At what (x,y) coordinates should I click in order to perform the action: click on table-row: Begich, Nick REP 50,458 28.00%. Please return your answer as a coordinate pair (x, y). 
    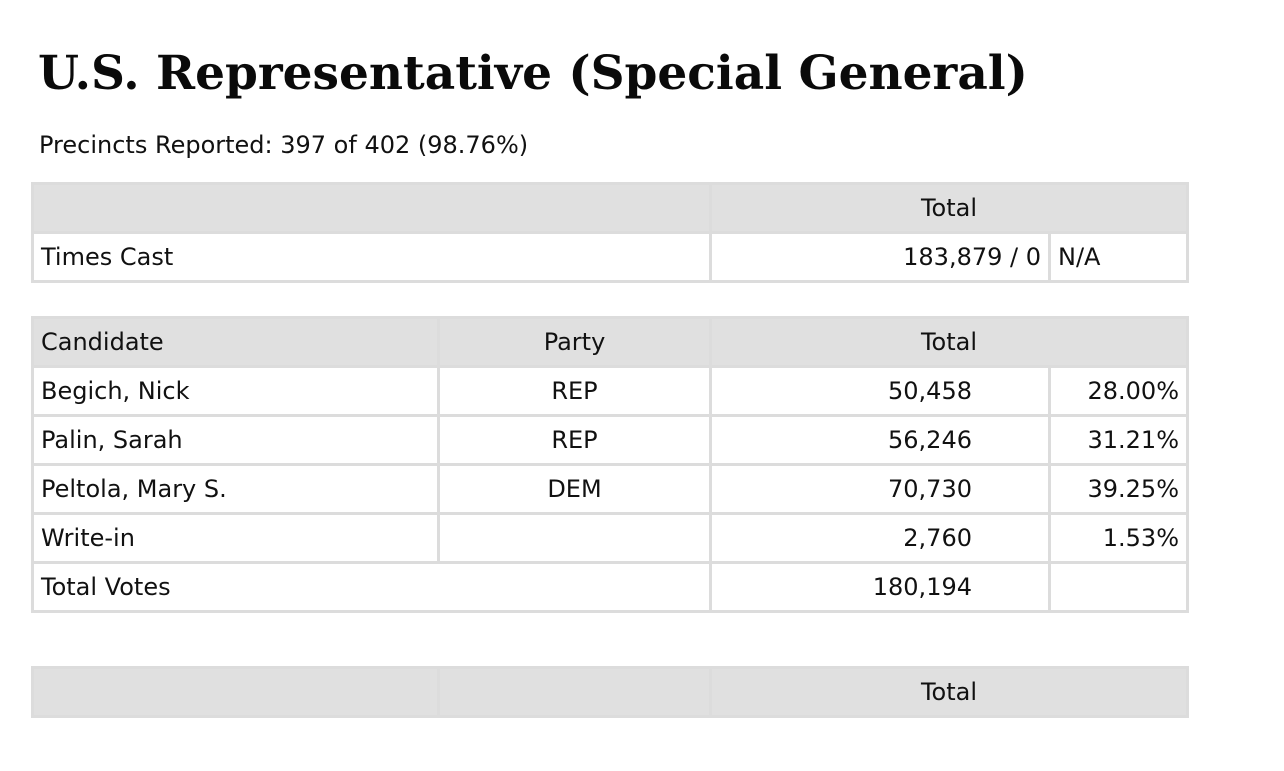
    Looking at the image, I should click on (610, 391).